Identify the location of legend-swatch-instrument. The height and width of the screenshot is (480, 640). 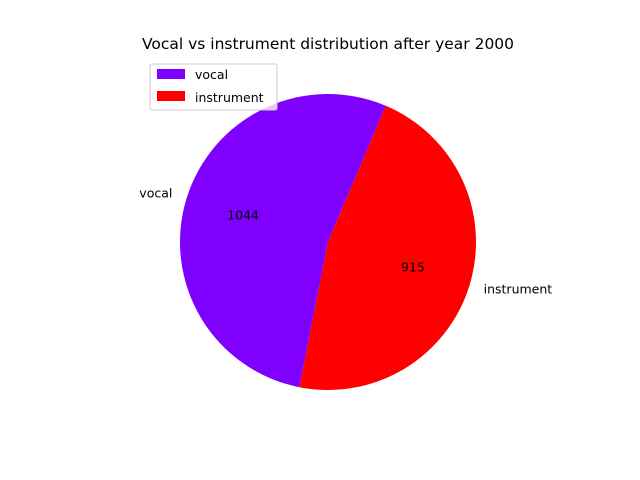
(171, 96).